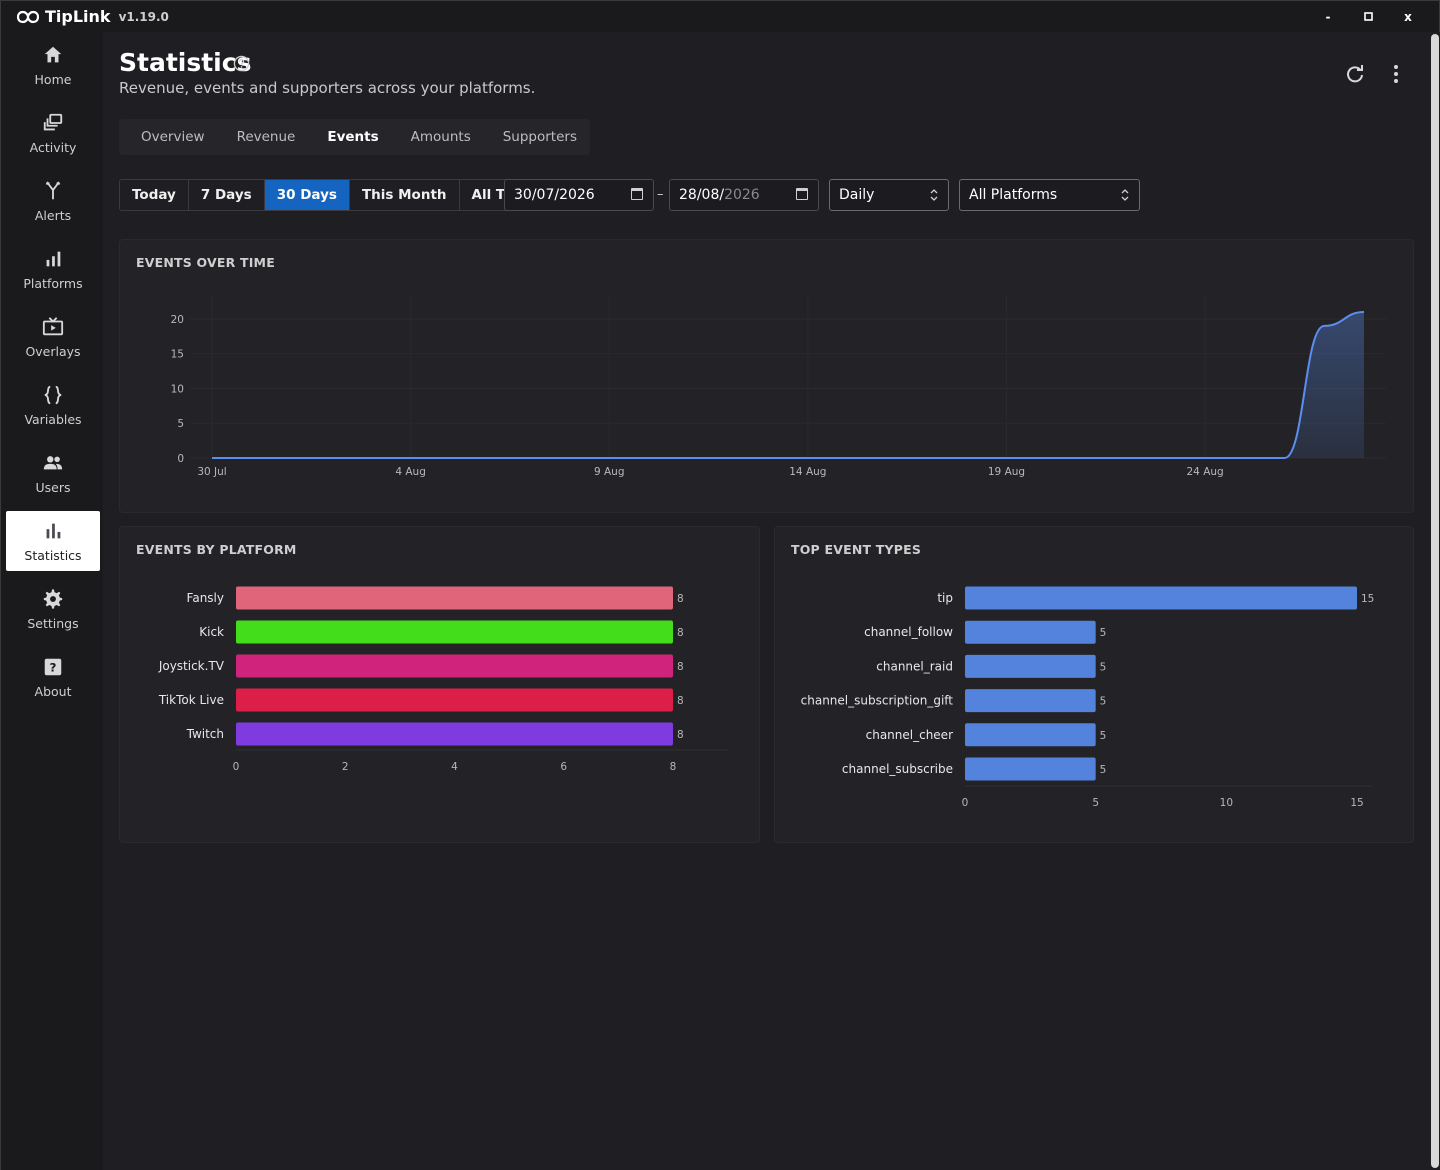 The image size is (1440, 1170). Describe the element at coordinates (53, 598) in the screenshot. I see `settings-icon` at that location.